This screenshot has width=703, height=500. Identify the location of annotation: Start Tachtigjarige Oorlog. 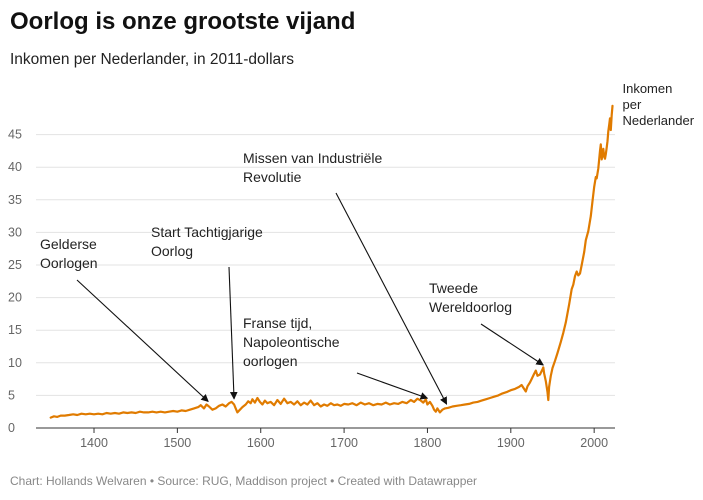
(207, 312).